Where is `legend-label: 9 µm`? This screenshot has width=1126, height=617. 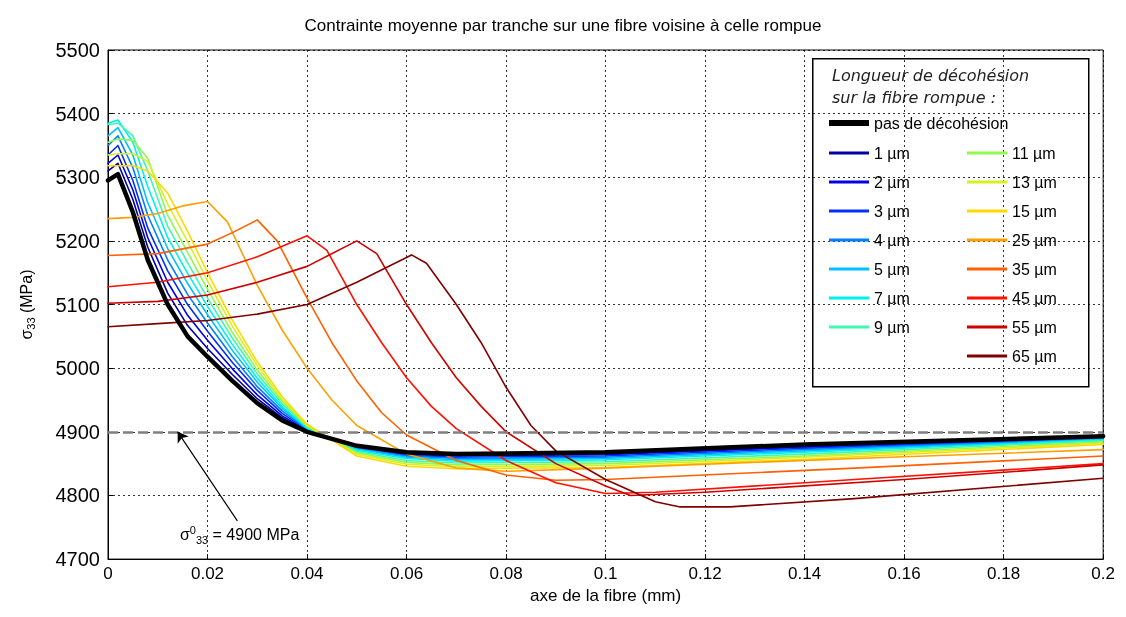
legend-label: 9 µm is located at coordinates (892, 327).